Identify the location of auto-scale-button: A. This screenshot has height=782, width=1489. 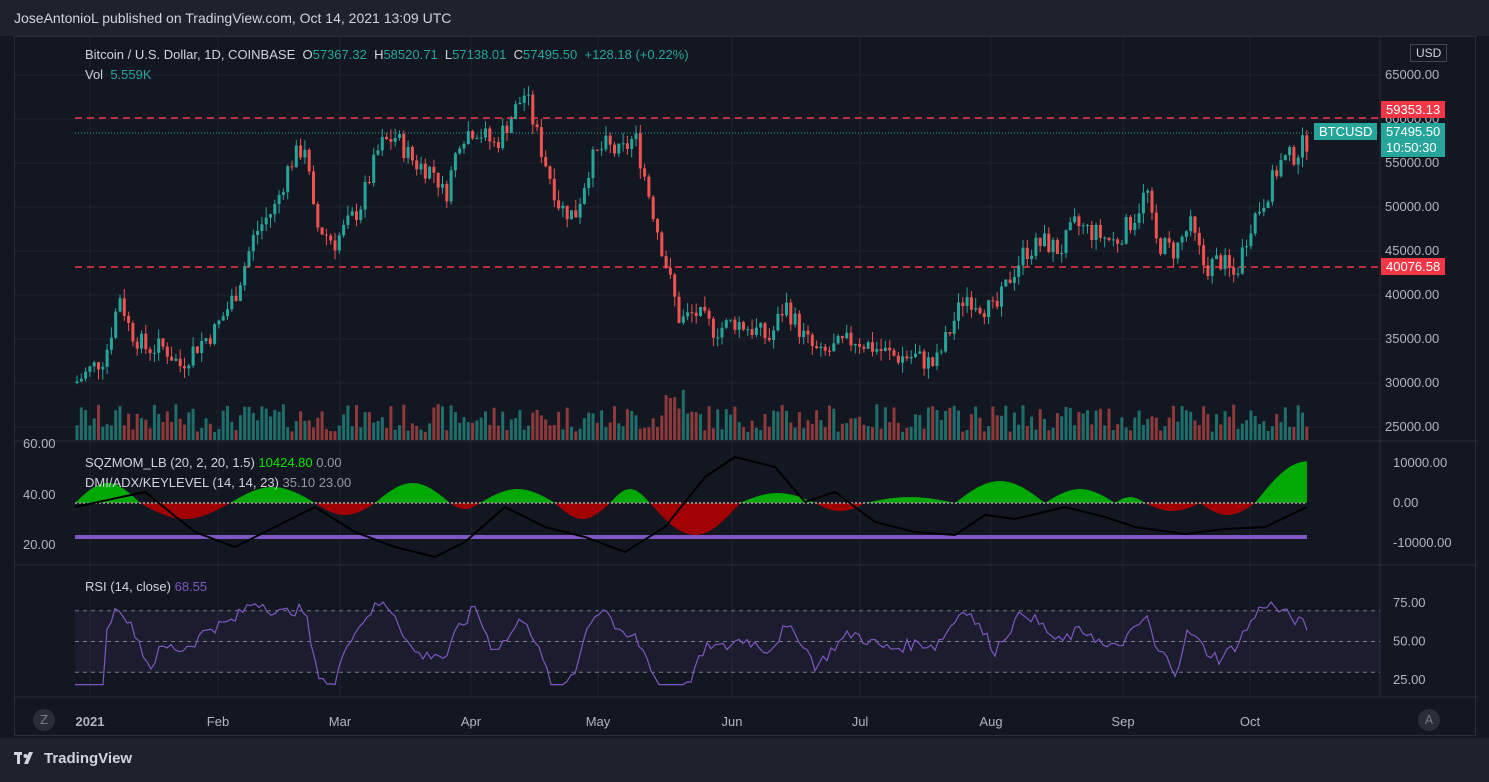
(1429, 720).